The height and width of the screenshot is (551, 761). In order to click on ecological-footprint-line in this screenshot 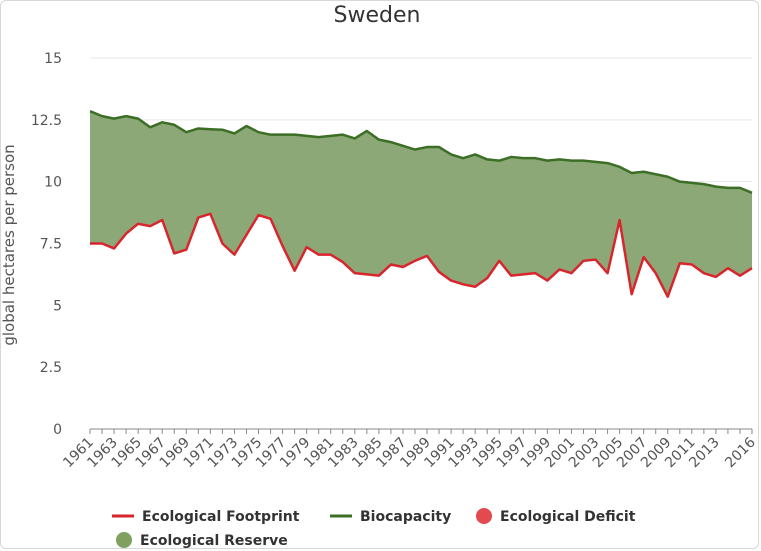, I will do `click(421, 255)`.